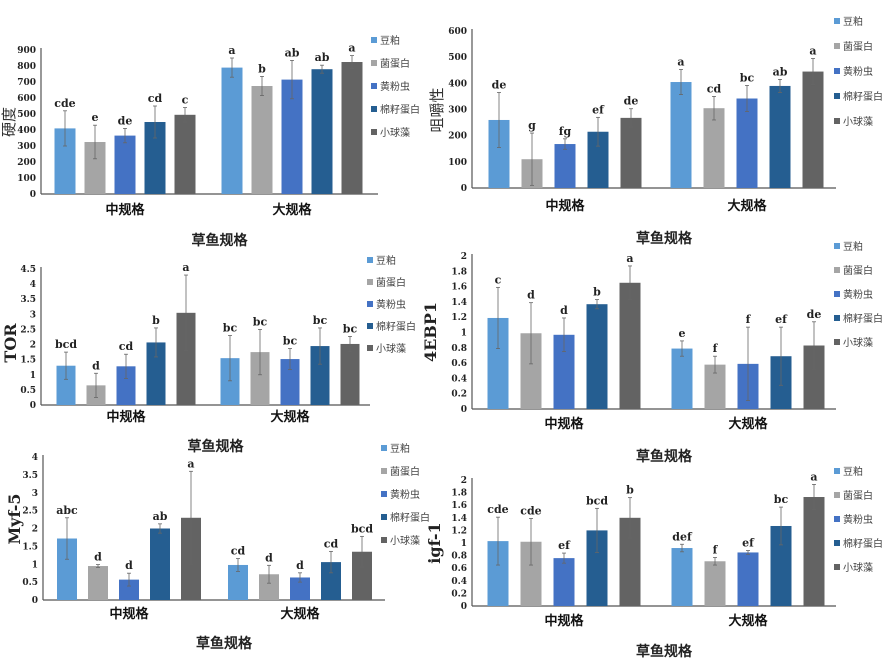  Describe the element at coordinates (459, 272) in the screenshot. I see `y-tick-label: 1.8` at that location.